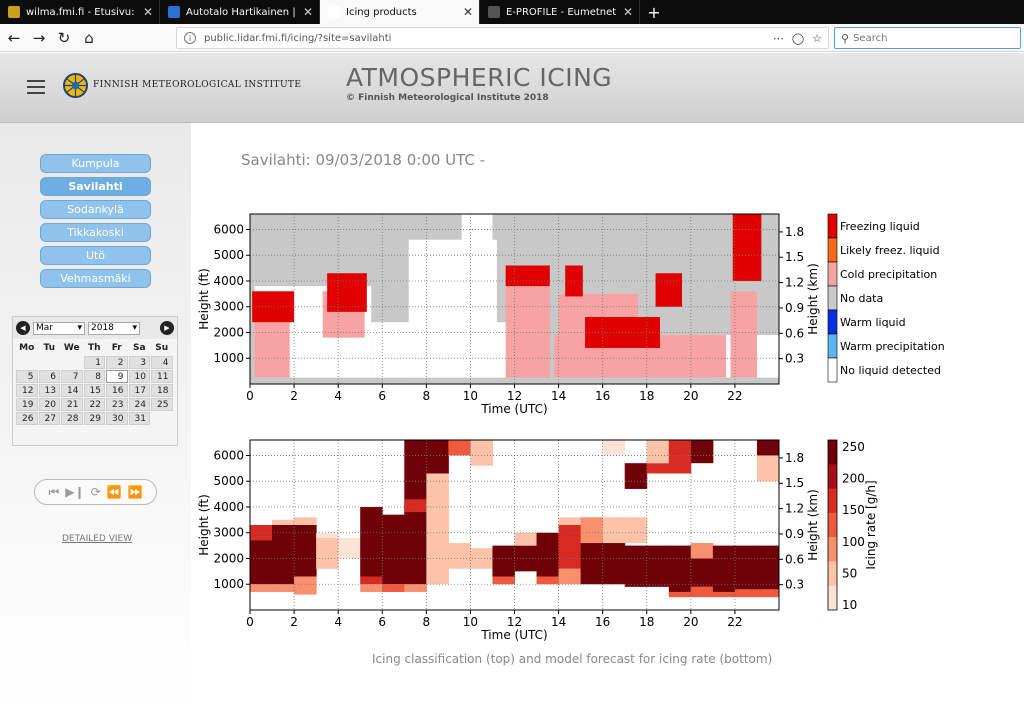 This screenshot has width=1024, height=709. Describe the element at coordinates (817, 38) in the screenshot. I see `bookmark-star-icon: ☆` at that location.